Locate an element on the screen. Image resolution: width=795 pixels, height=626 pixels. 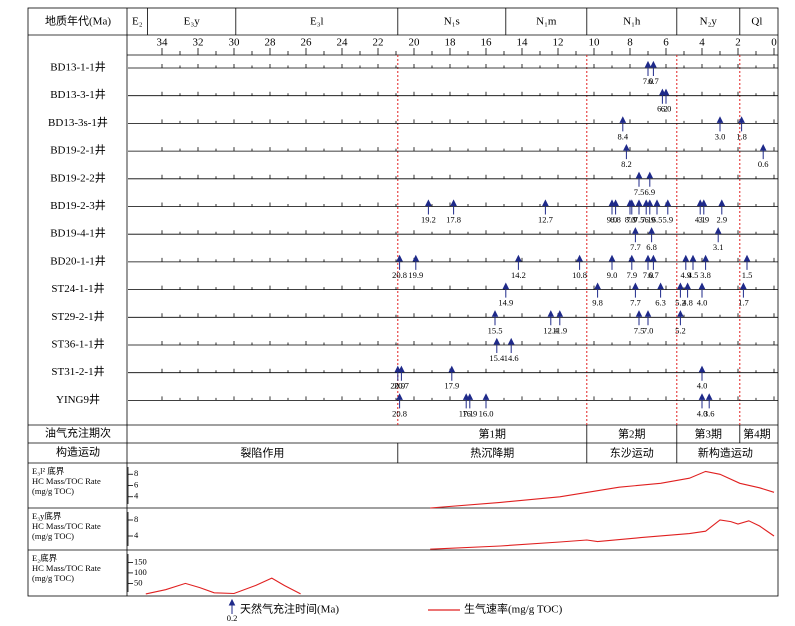
legend-text: 天然气充注时间(Ma) is located at coordinates (289, 609).